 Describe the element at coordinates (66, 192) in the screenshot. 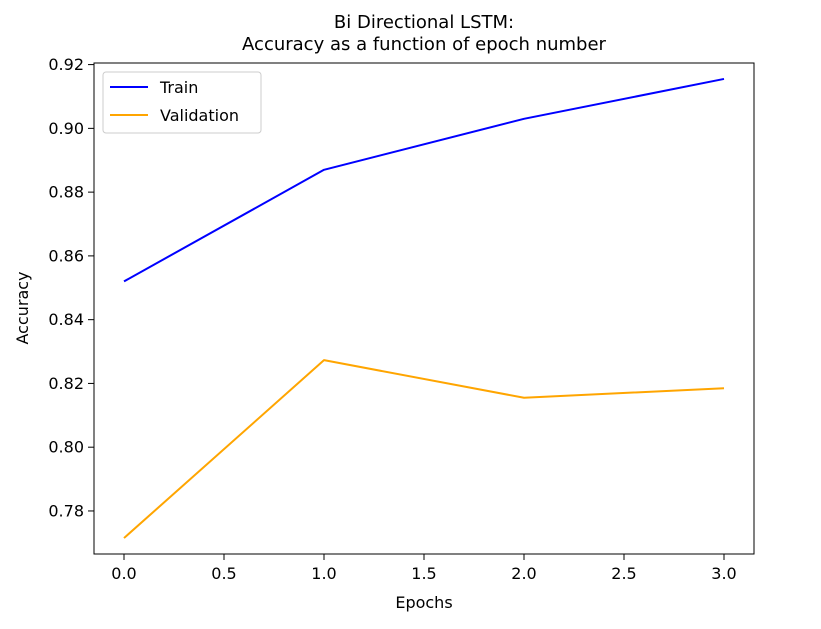

I see `y-tick-label: 0.88` at that location.